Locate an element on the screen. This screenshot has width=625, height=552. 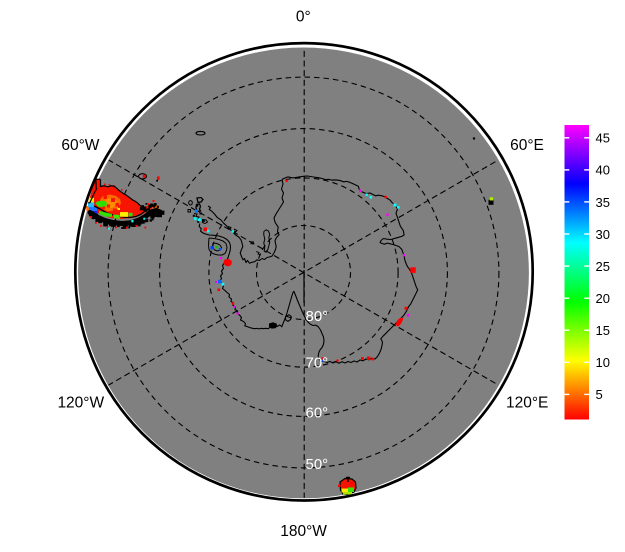
svg-text: 70° is located at coordinates (317, 363).